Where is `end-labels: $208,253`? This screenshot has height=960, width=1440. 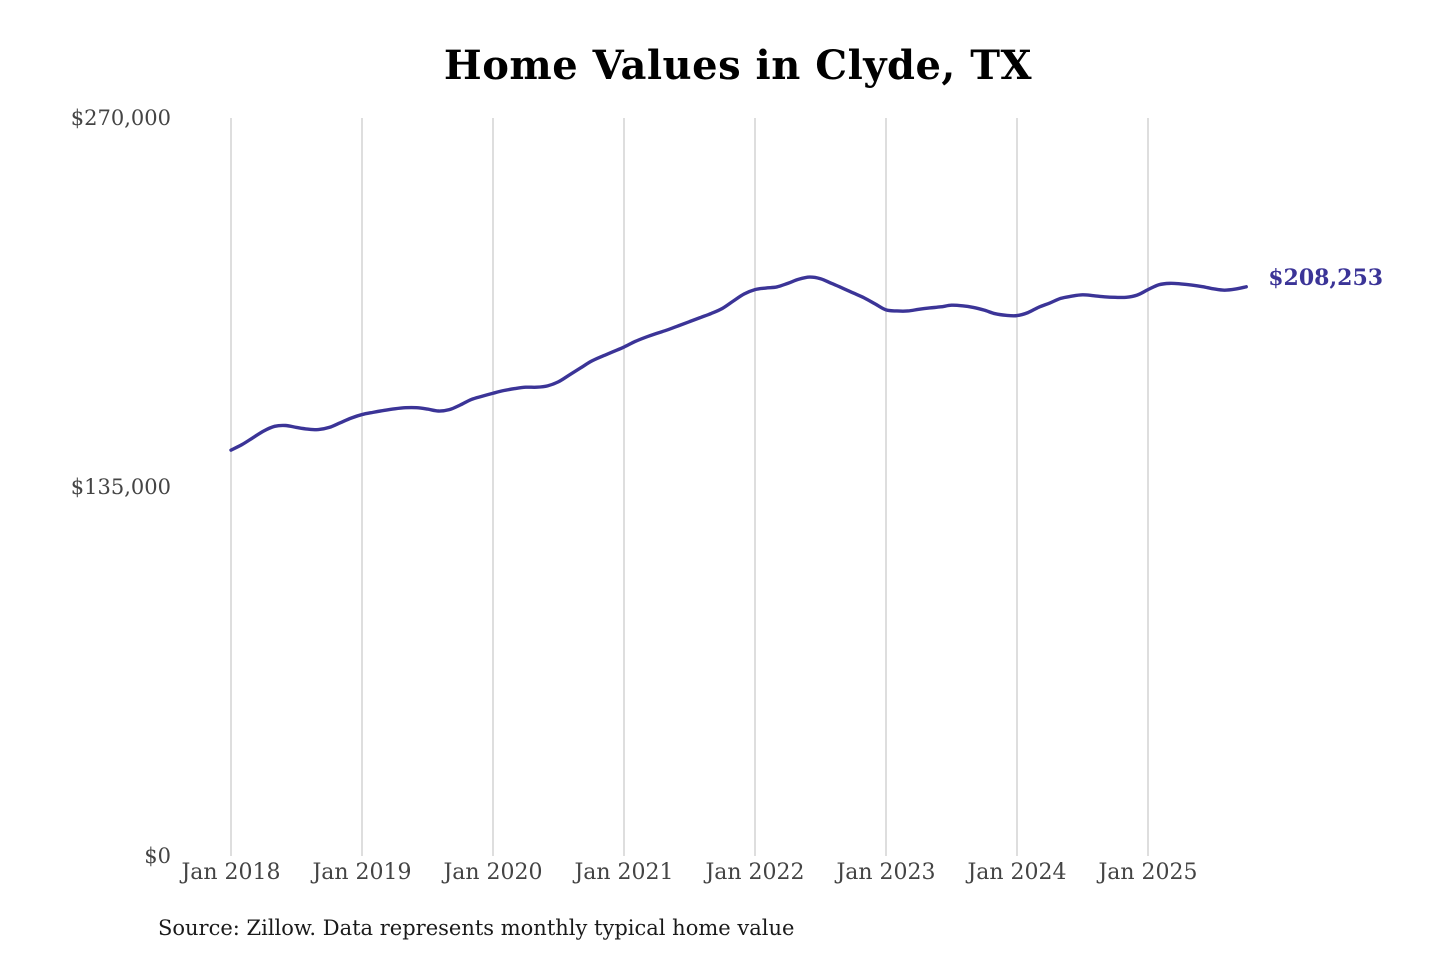 end-labels: $208,253 is located at coordinates (1325, 278).